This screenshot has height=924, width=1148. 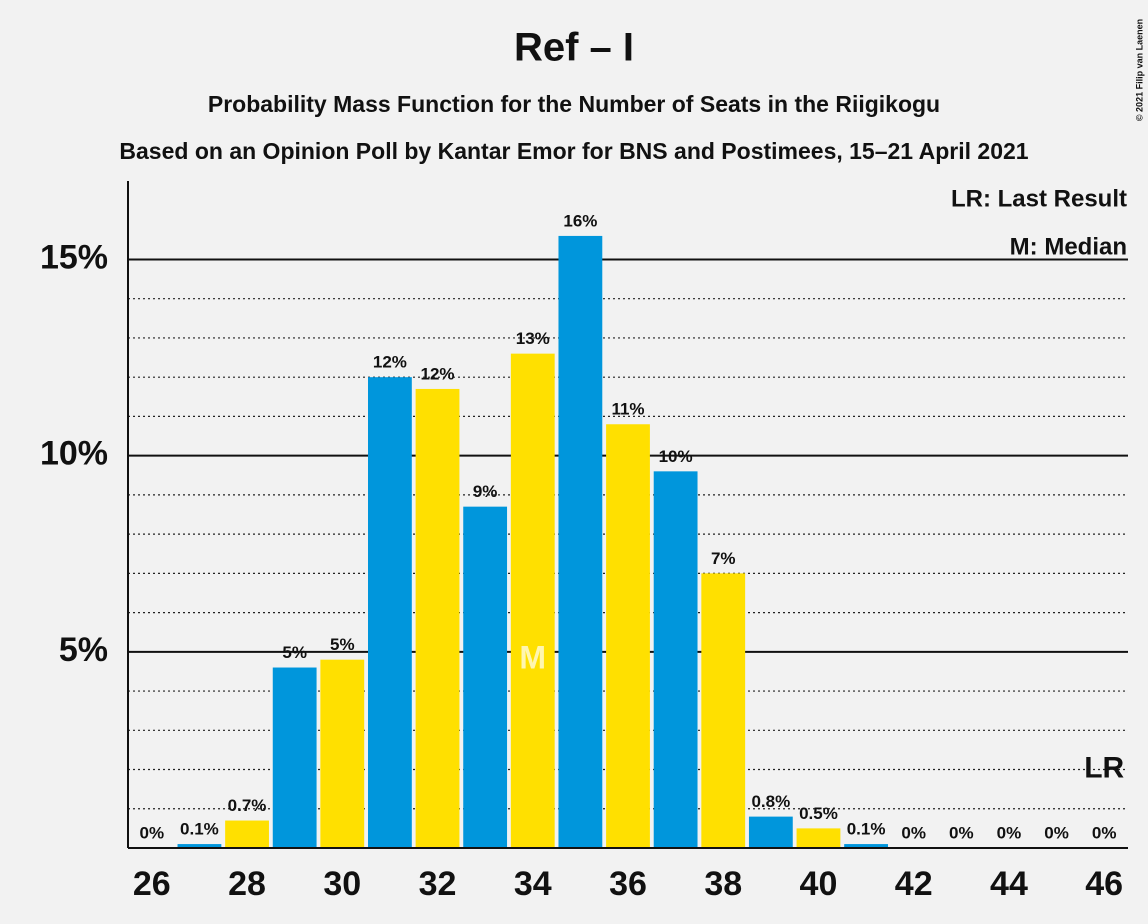 I want to click on value-label: 9%, so click(x=485, y=491).